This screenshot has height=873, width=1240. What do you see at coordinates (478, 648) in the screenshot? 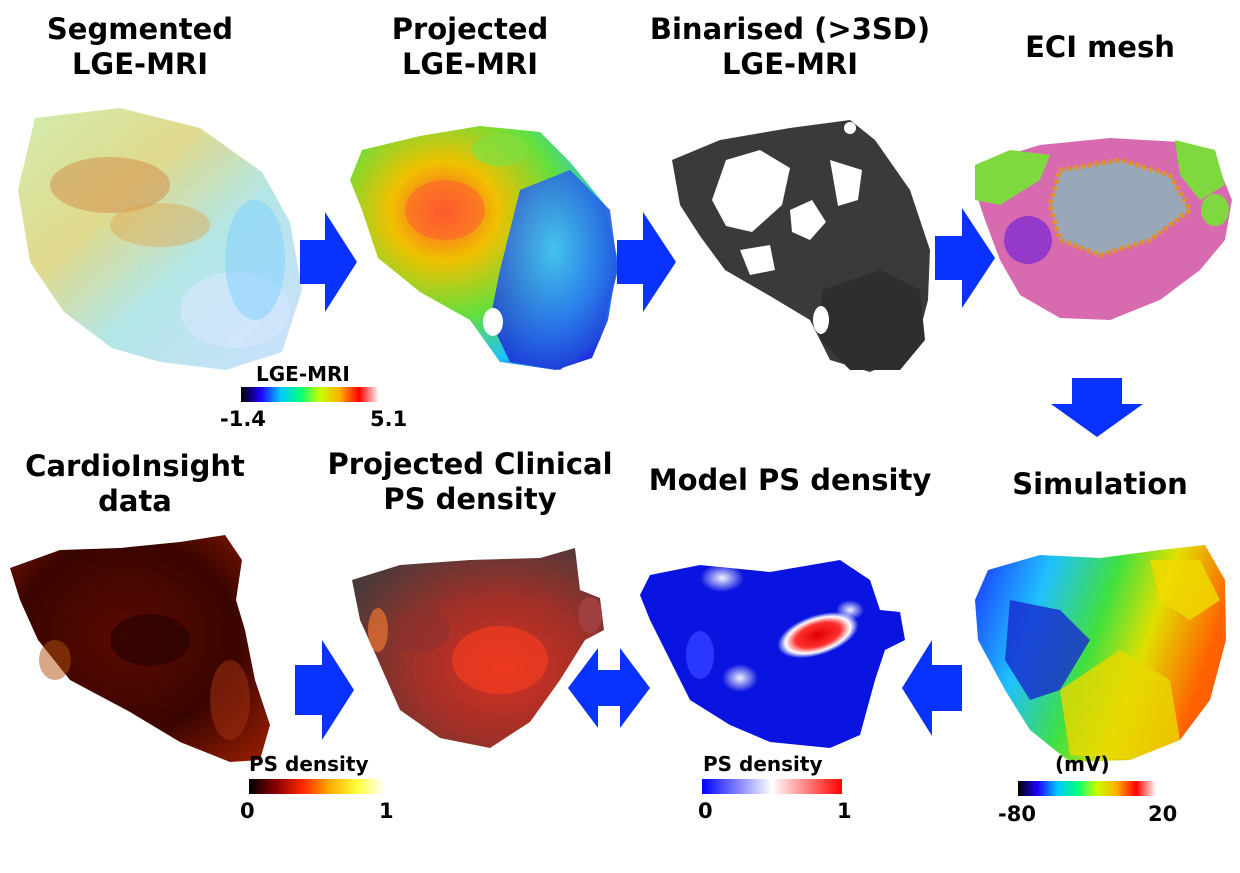
I see `projected-clinical-heart` at bounding box center [478, 648].